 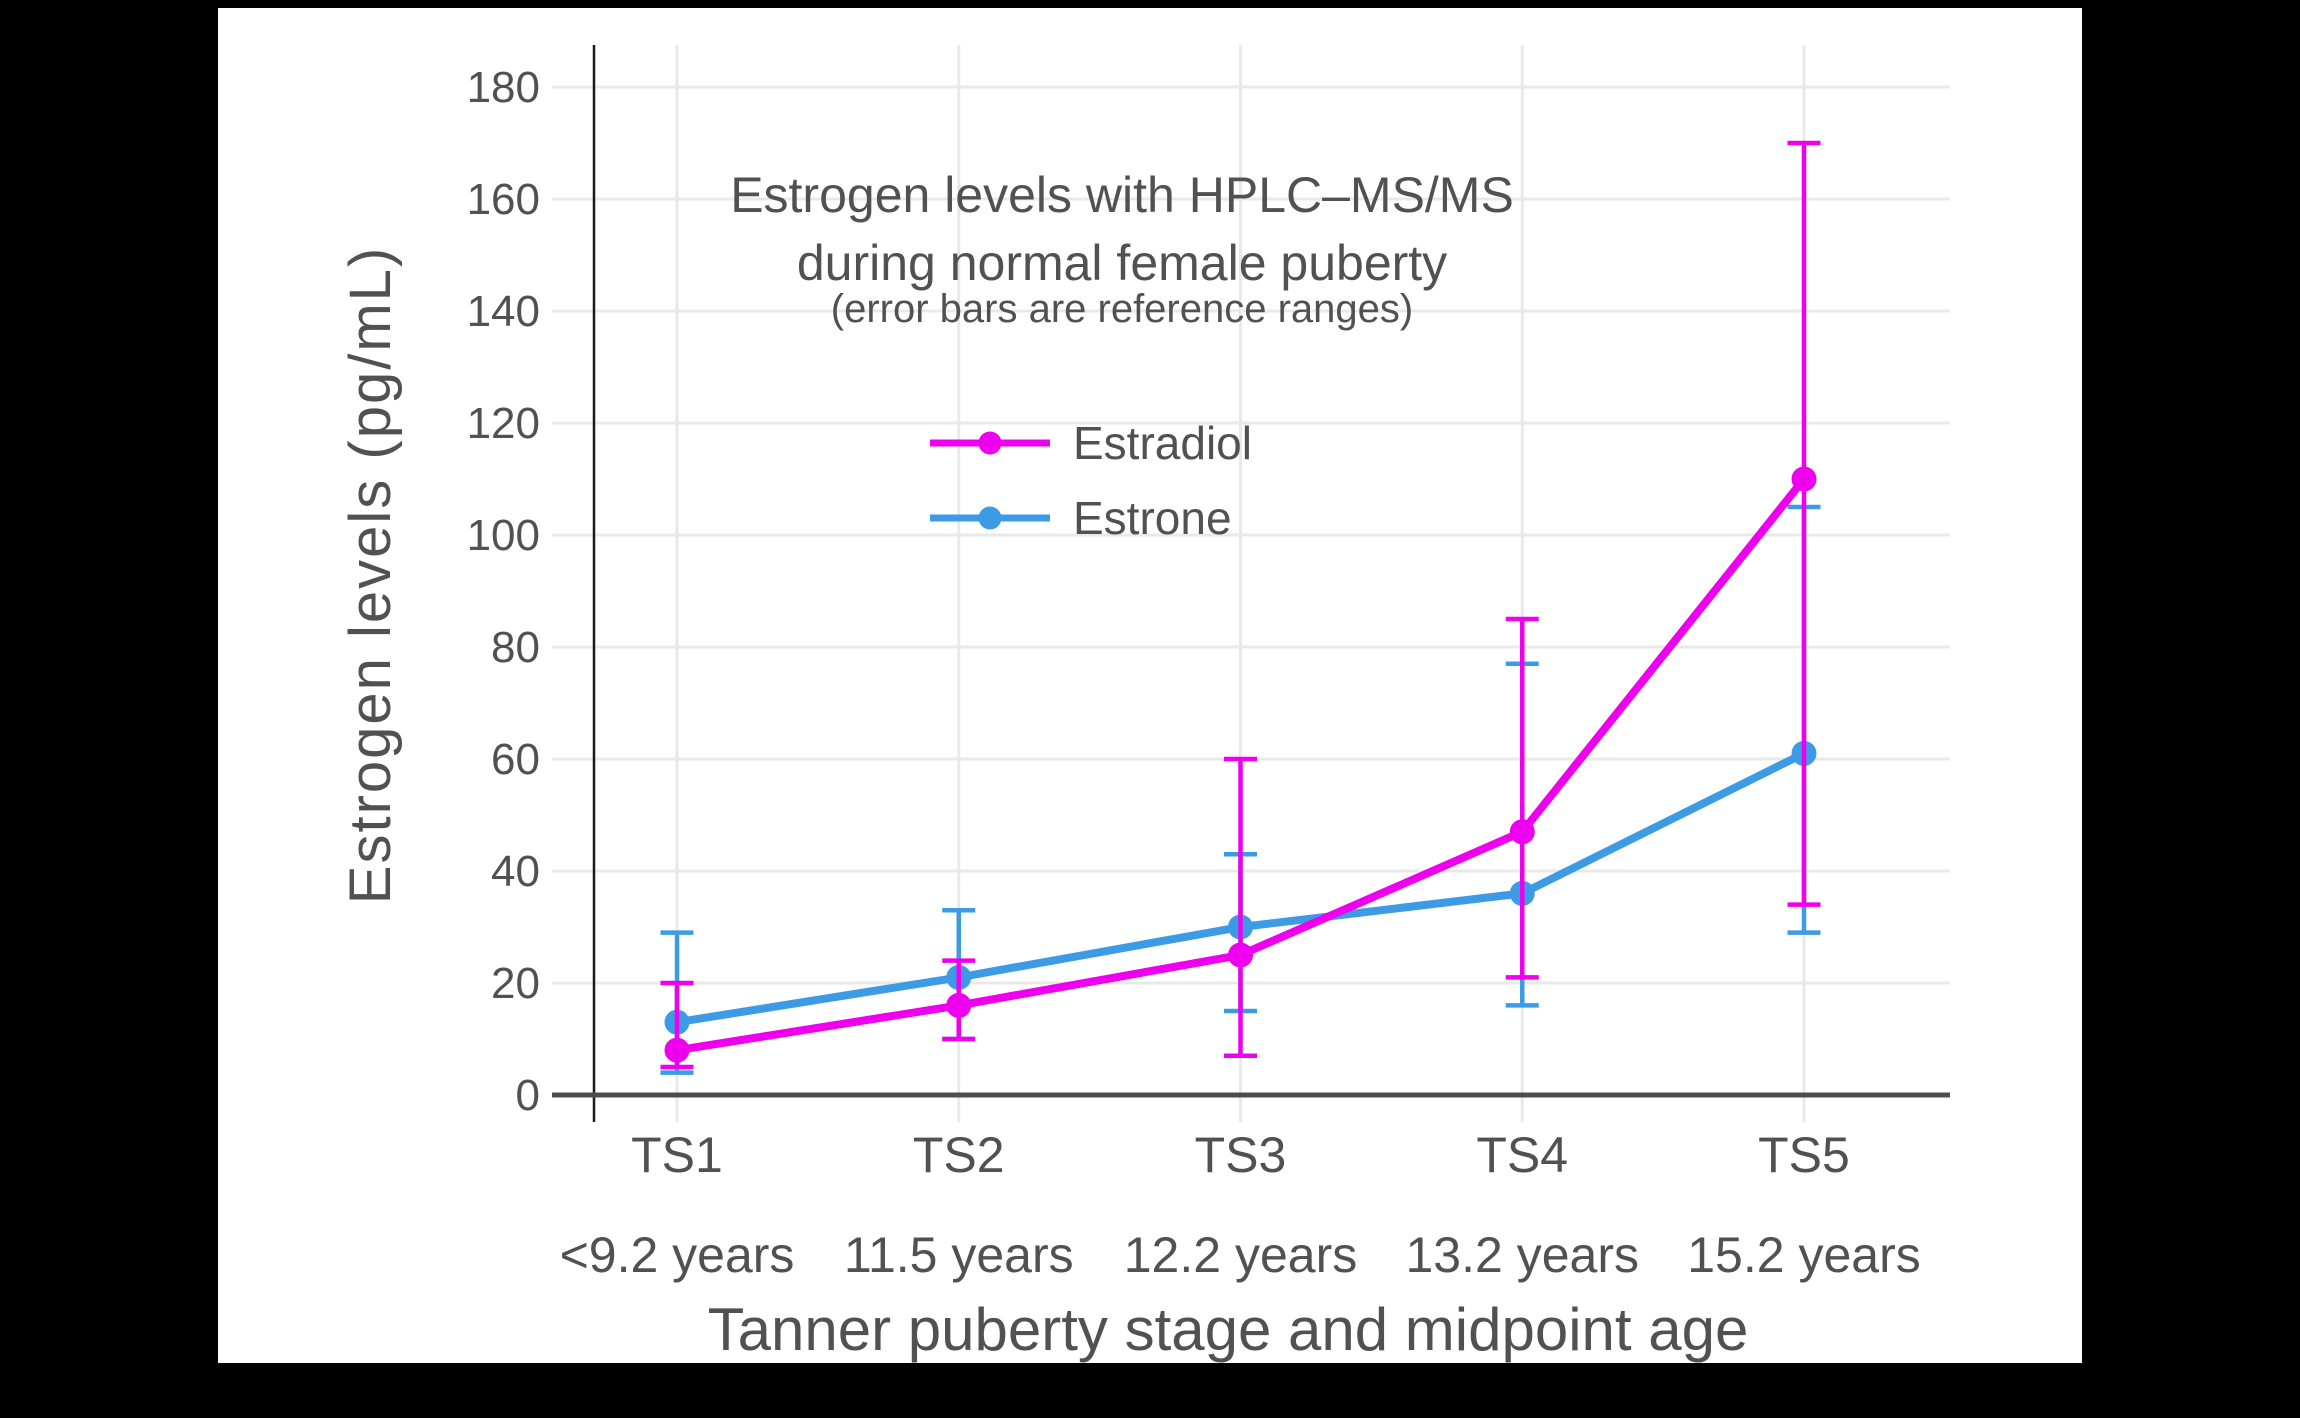 What do you see at coordinates (1152, 518) in the screenshot?
I see `legend-label: Estrone` at bounding box center [1152, 518].